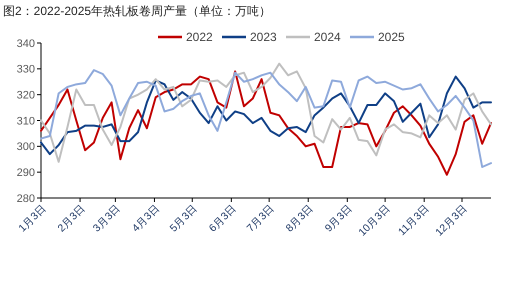 Image resolution: width=507 pixels, height=288 pixels. What do you see at coordinates (25, 70) in the screenshot?
I see `y-tick-label: 330` at bounding box center [25, 70].